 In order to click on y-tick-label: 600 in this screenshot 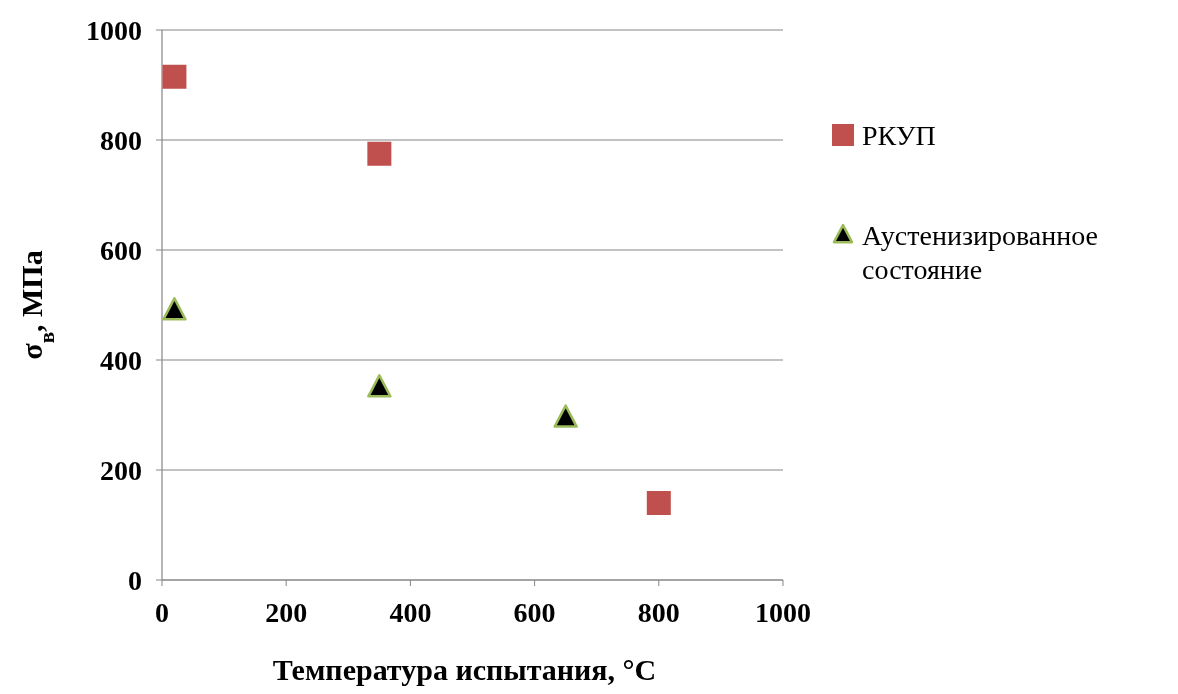, I will do `click(121, 250)`.